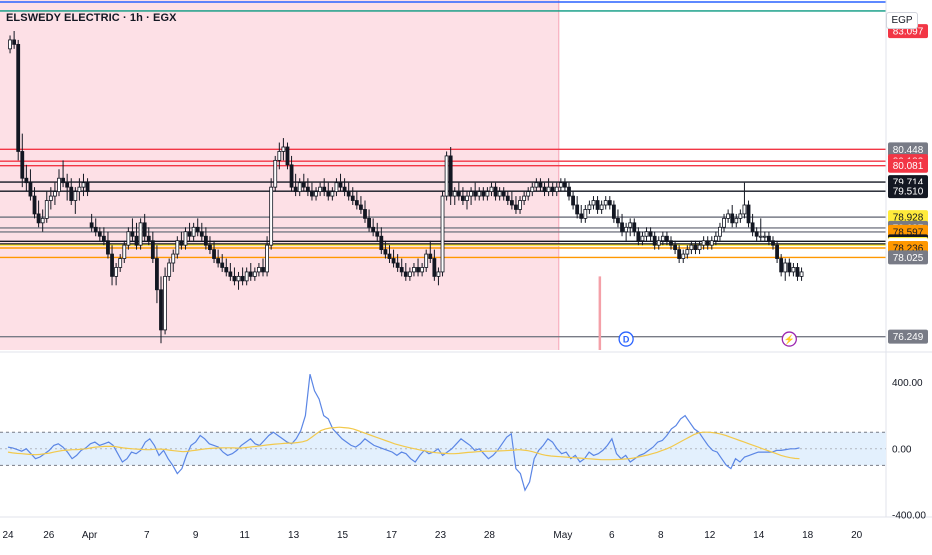  What do you see at coordinates (403, 443) in the screenshot?
I see `cci-ma-line` at bounding box center [403, 443].